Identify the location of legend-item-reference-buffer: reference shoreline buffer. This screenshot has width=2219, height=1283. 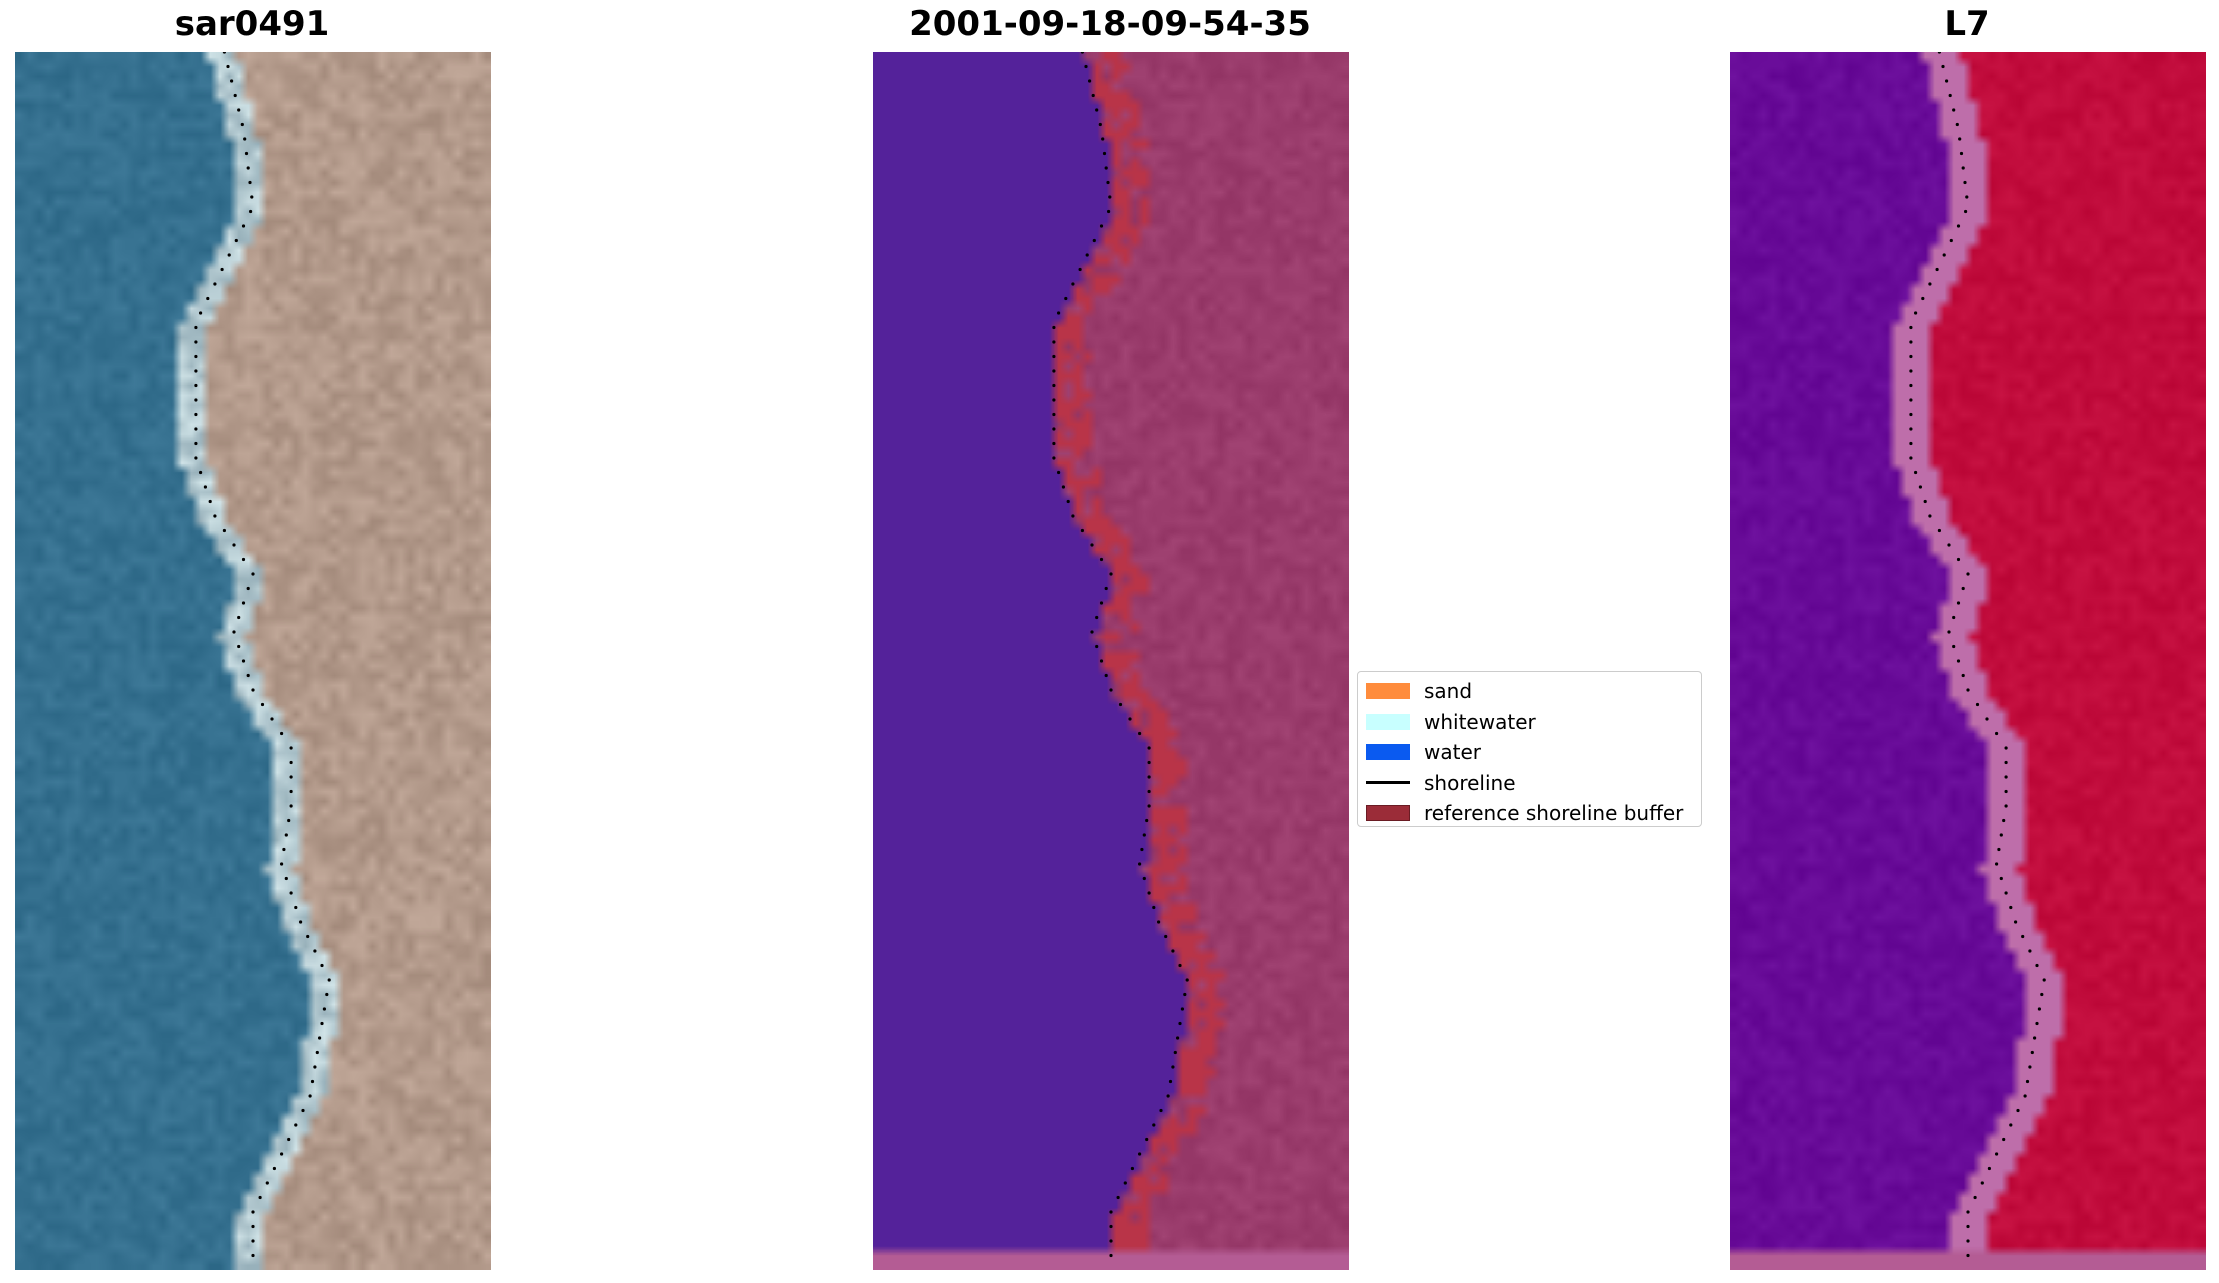
(1529, 813).